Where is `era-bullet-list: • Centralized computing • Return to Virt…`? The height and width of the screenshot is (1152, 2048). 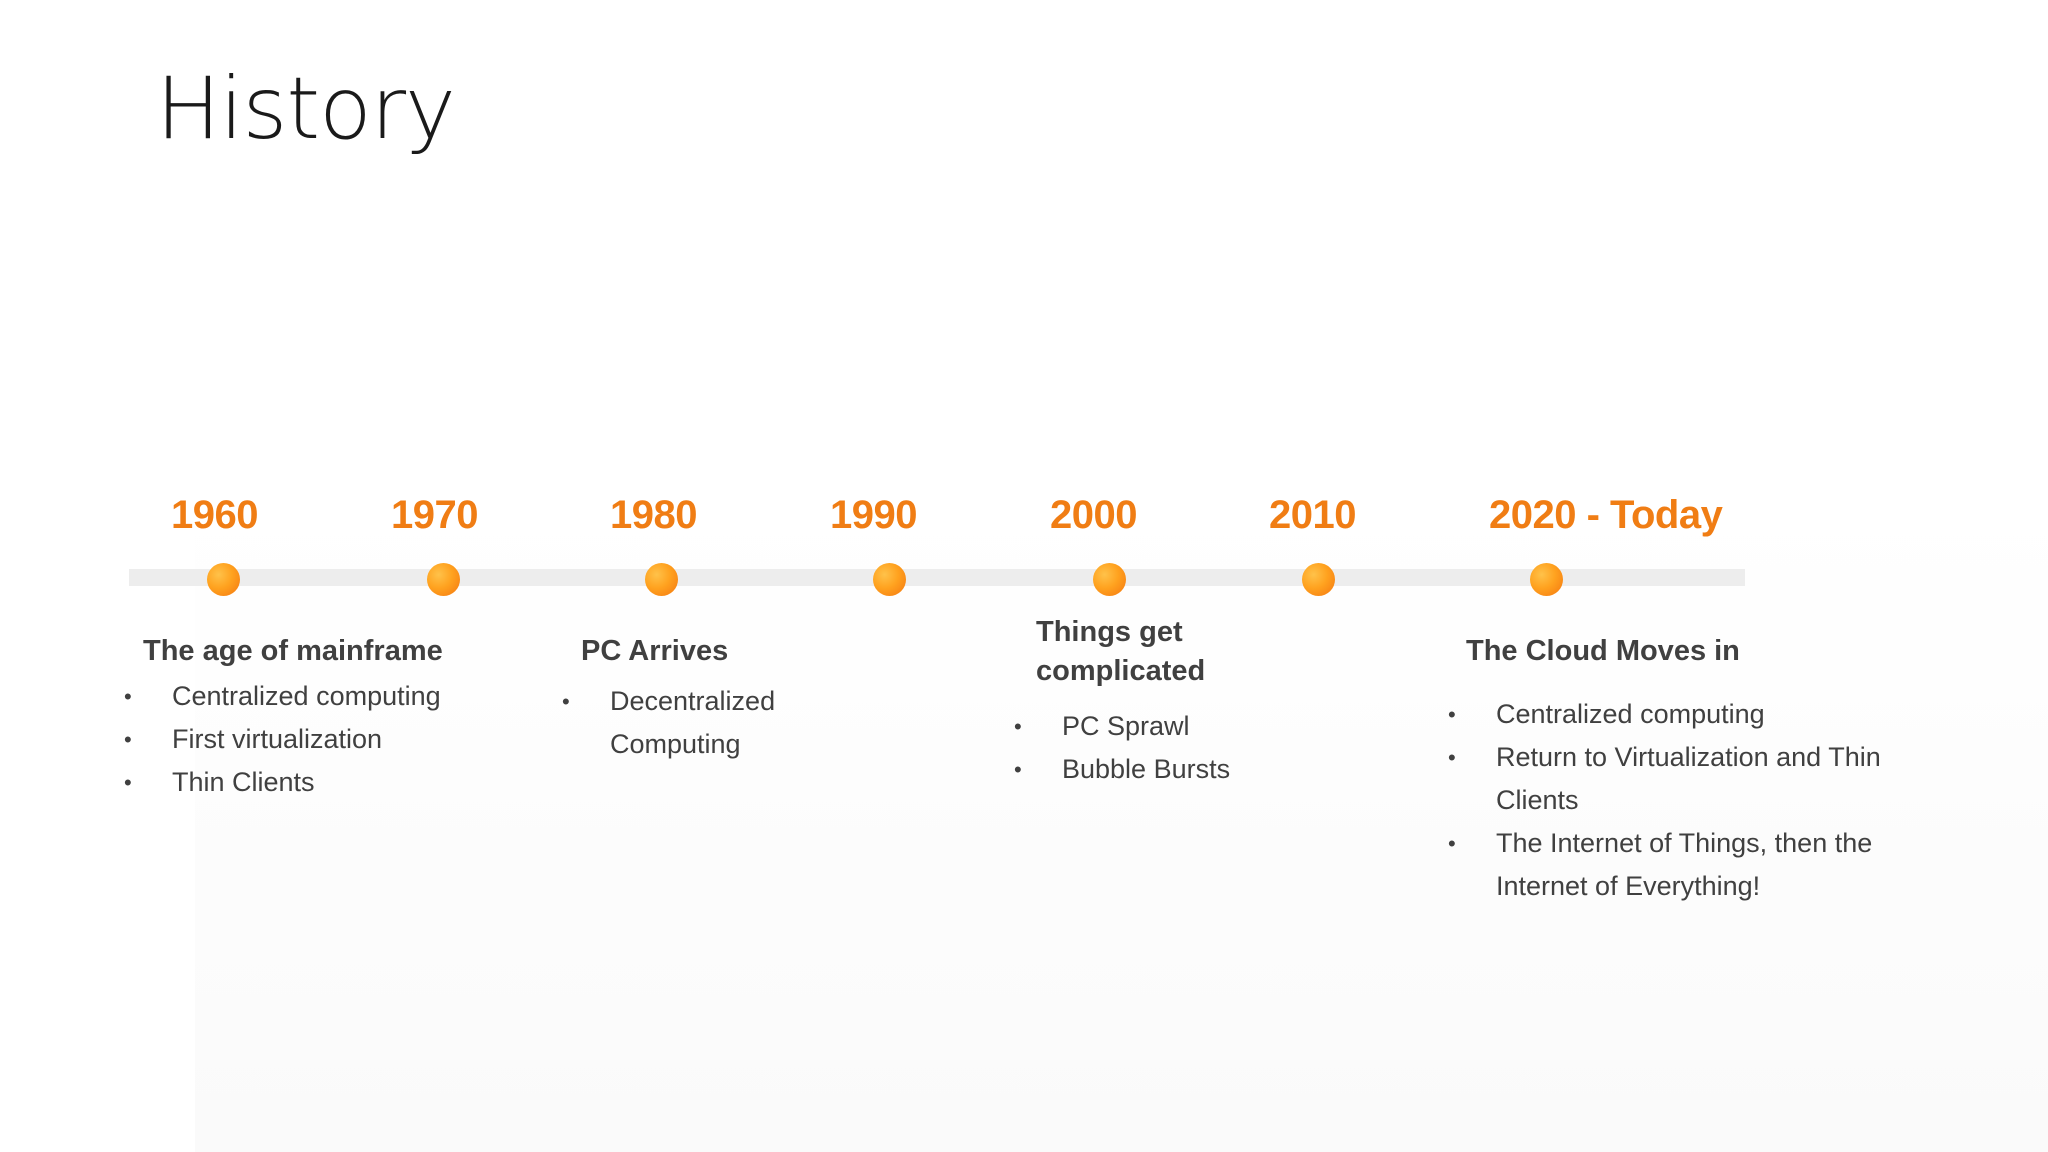 era-bullet-list: • Centralized computing • Return to Virt… is located at coordinates (1678, 800).